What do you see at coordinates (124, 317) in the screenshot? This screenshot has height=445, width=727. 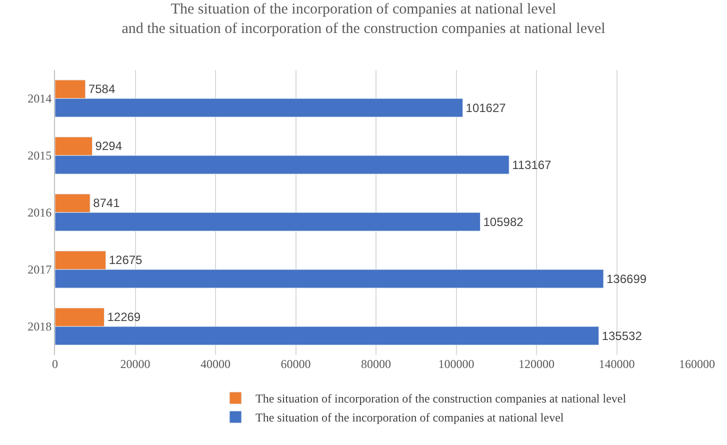 I see `data-label: 12269` at bounding box center [124, 317].